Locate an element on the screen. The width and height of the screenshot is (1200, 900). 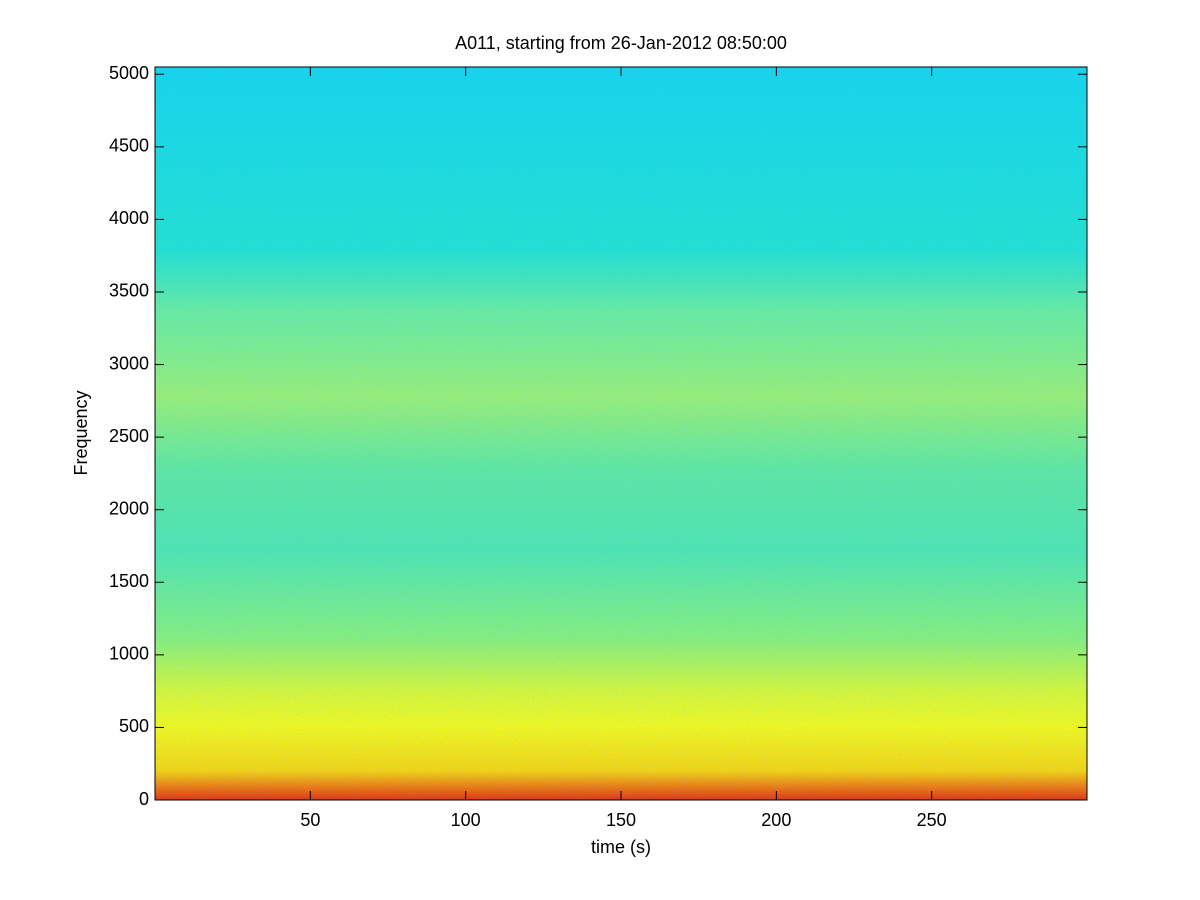
y-tick-label: 2000 is located at coordinates (129, 508).